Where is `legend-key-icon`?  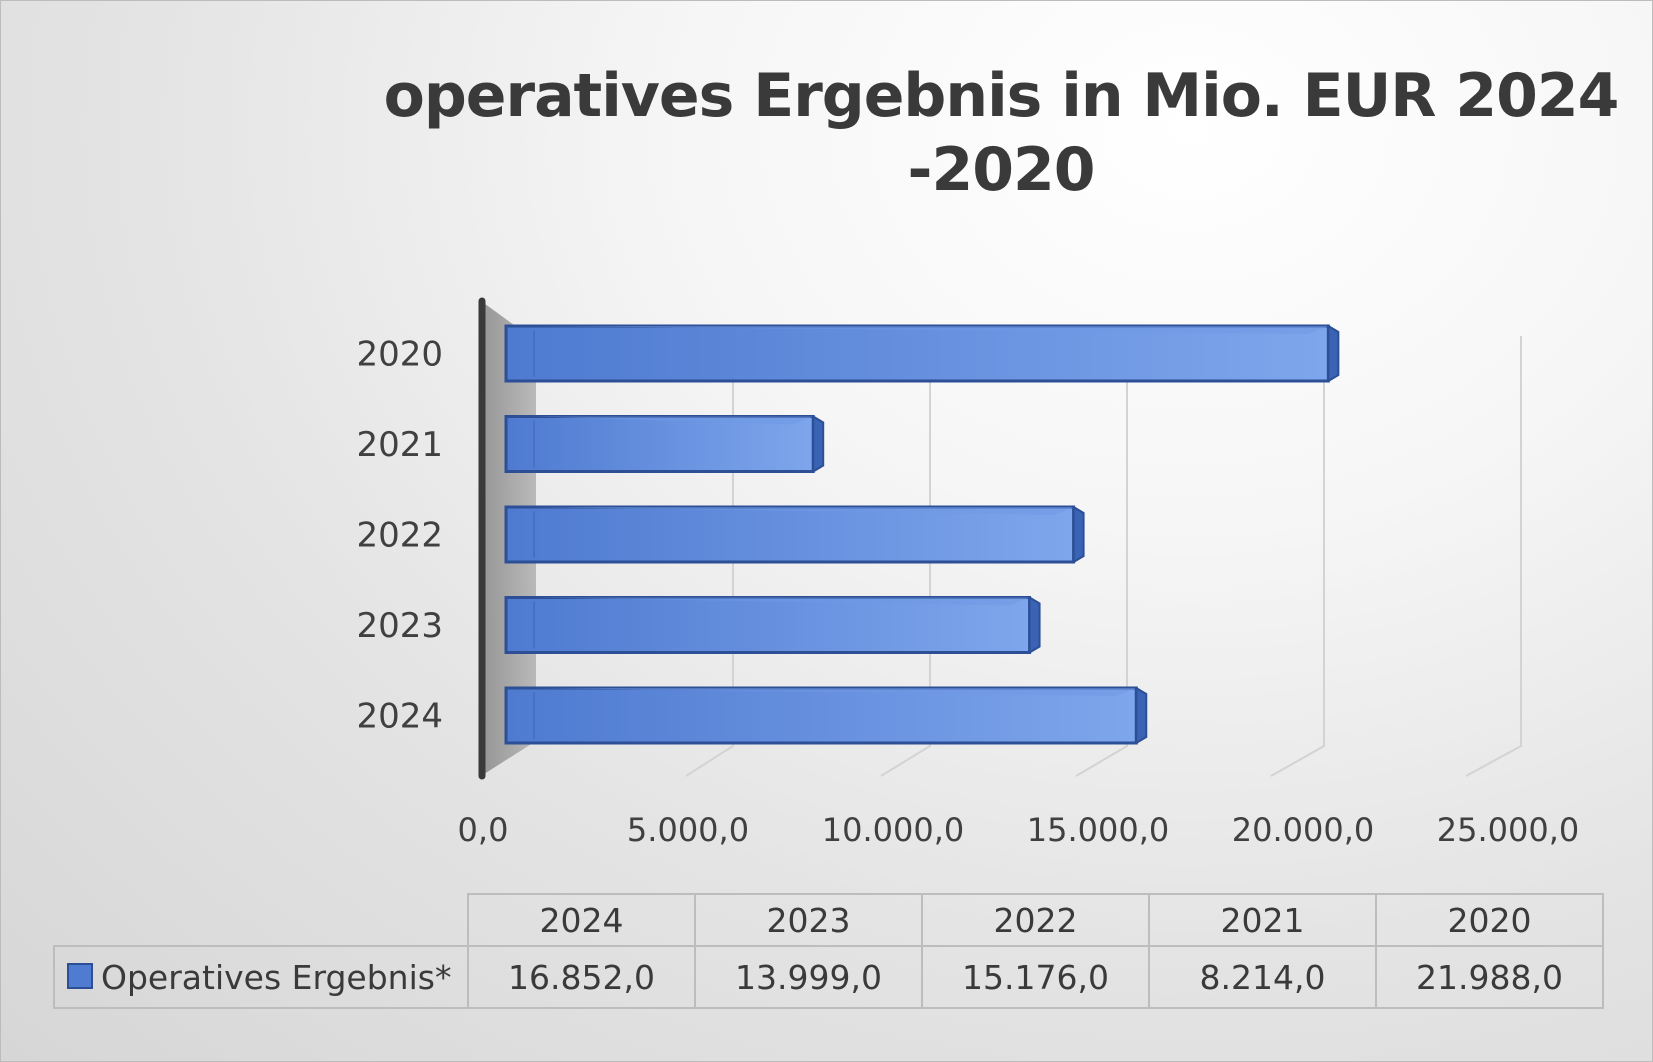 legend-key-icon is located at coordinates (80, 976).